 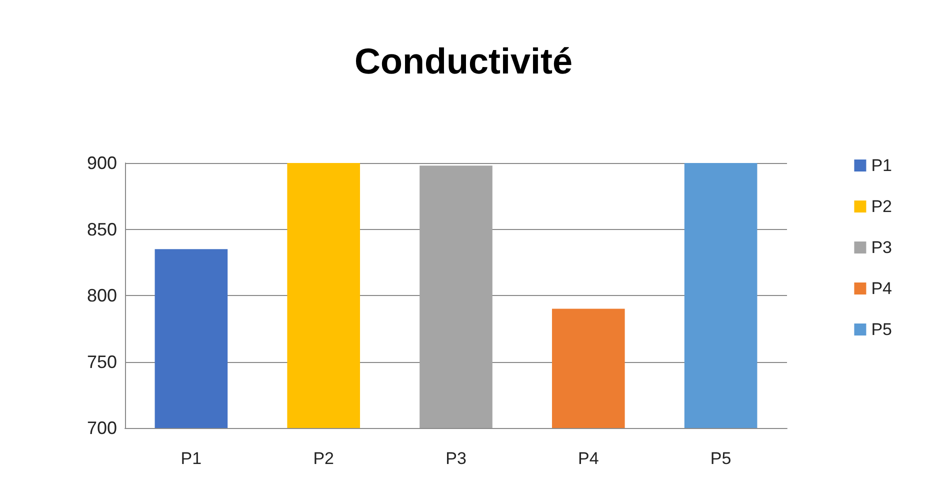 I want to click on legend-label: P3, so click(x=881, y=247).